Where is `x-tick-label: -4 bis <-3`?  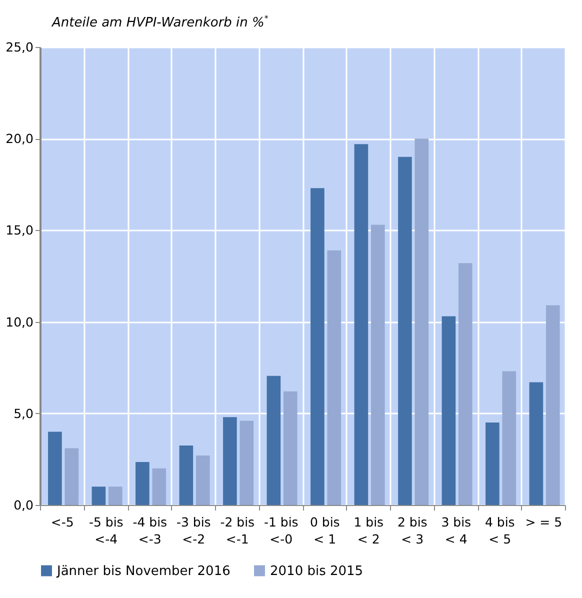
x-tick-label: -4 bis <-3 is located at coordinates (150, 530).